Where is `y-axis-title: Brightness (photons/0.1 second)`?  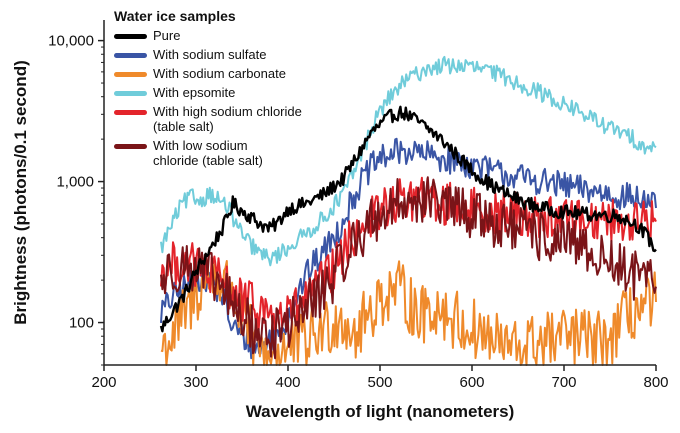 y-axis-title: Brightness (photons/0.1 second) is located at coordinates (20, 192).